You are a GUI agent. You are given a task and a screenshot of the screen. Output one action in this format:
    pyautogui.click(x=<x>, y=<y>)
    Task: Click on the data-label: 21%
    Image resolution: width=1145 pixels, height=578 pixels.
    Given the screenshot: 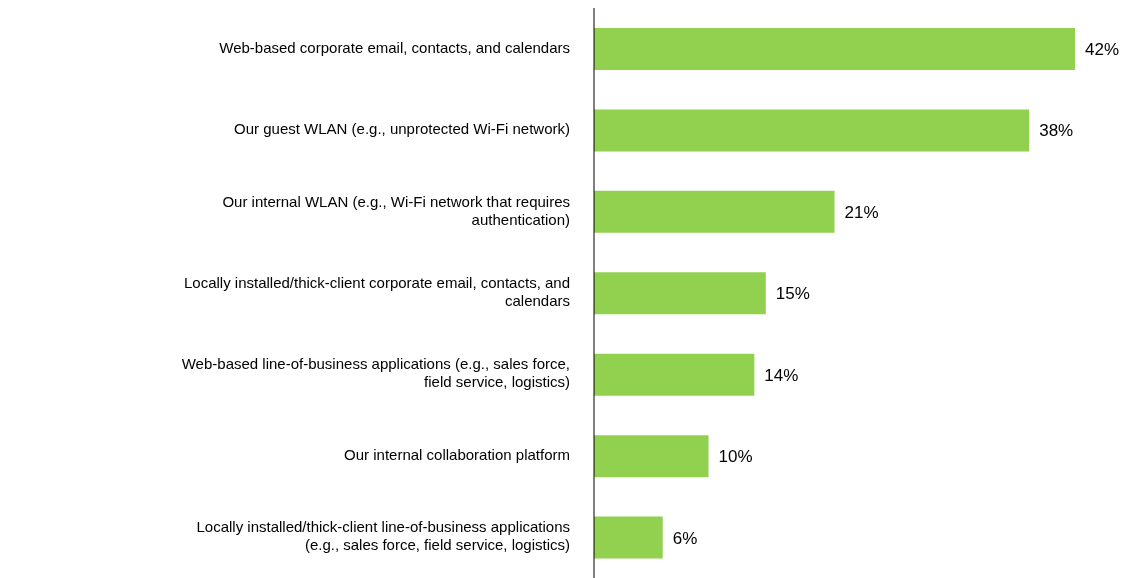 What is the action you would take?
    pyautogui.click(x=861, y=212)
    